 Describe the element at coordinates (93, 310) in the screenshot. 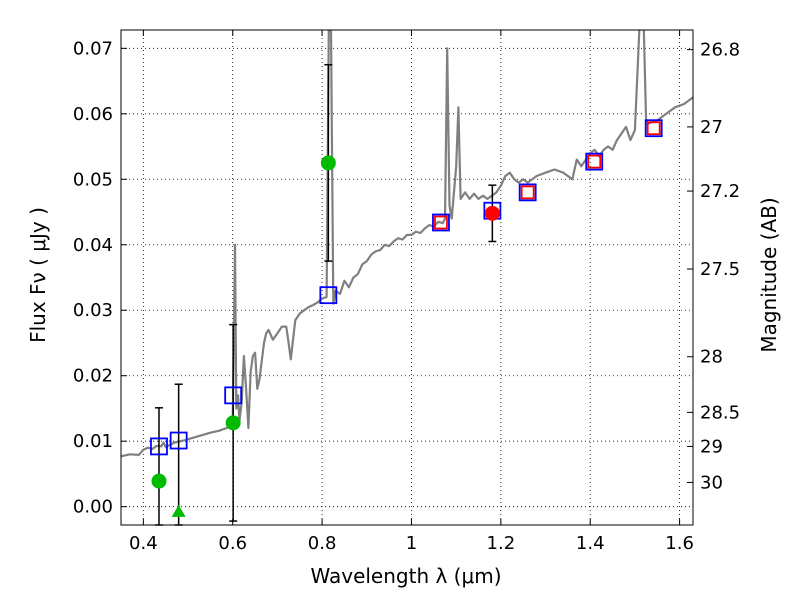

I see `y-tick-label: 0.03` at that location.